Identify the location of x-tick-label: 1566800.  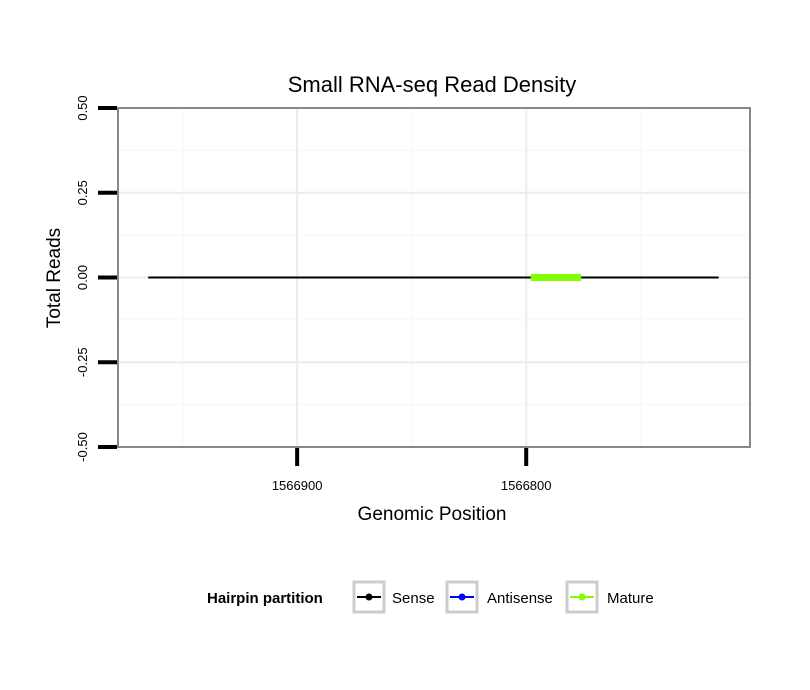
(526, 485).